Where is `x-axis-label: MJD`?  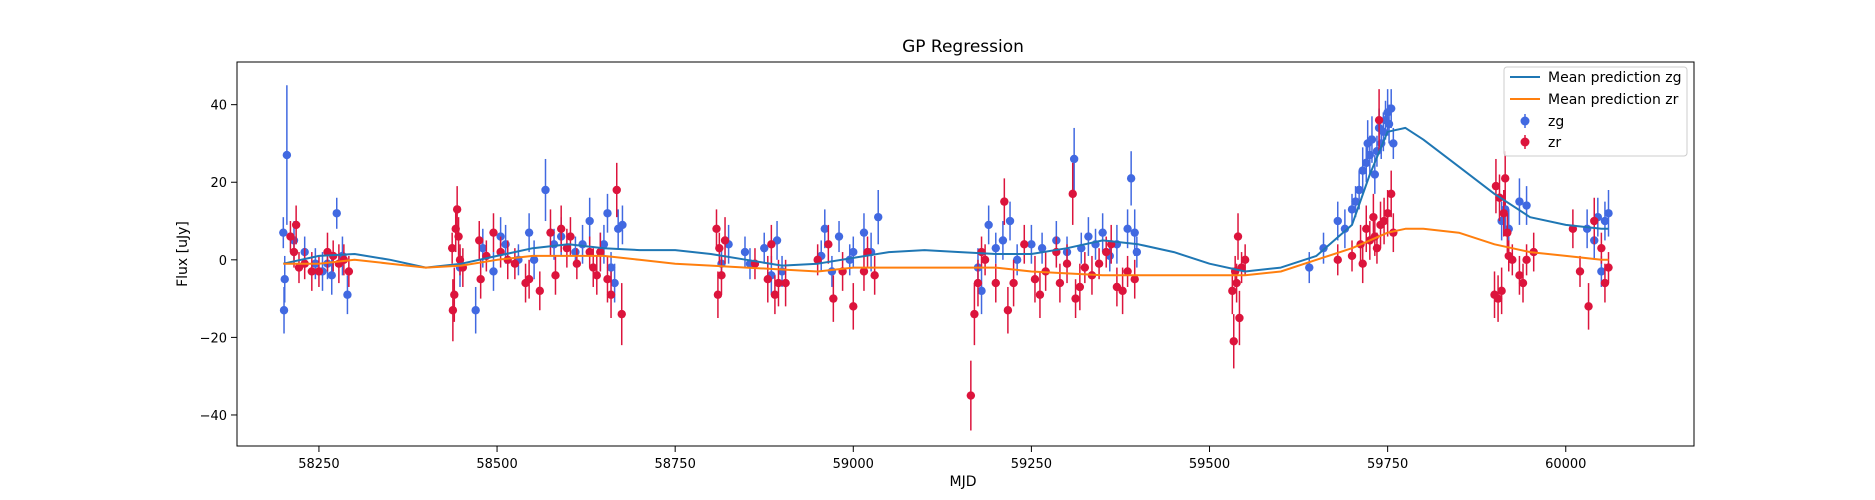 x-axis-label: MJD is located at coordinates (963, 482).